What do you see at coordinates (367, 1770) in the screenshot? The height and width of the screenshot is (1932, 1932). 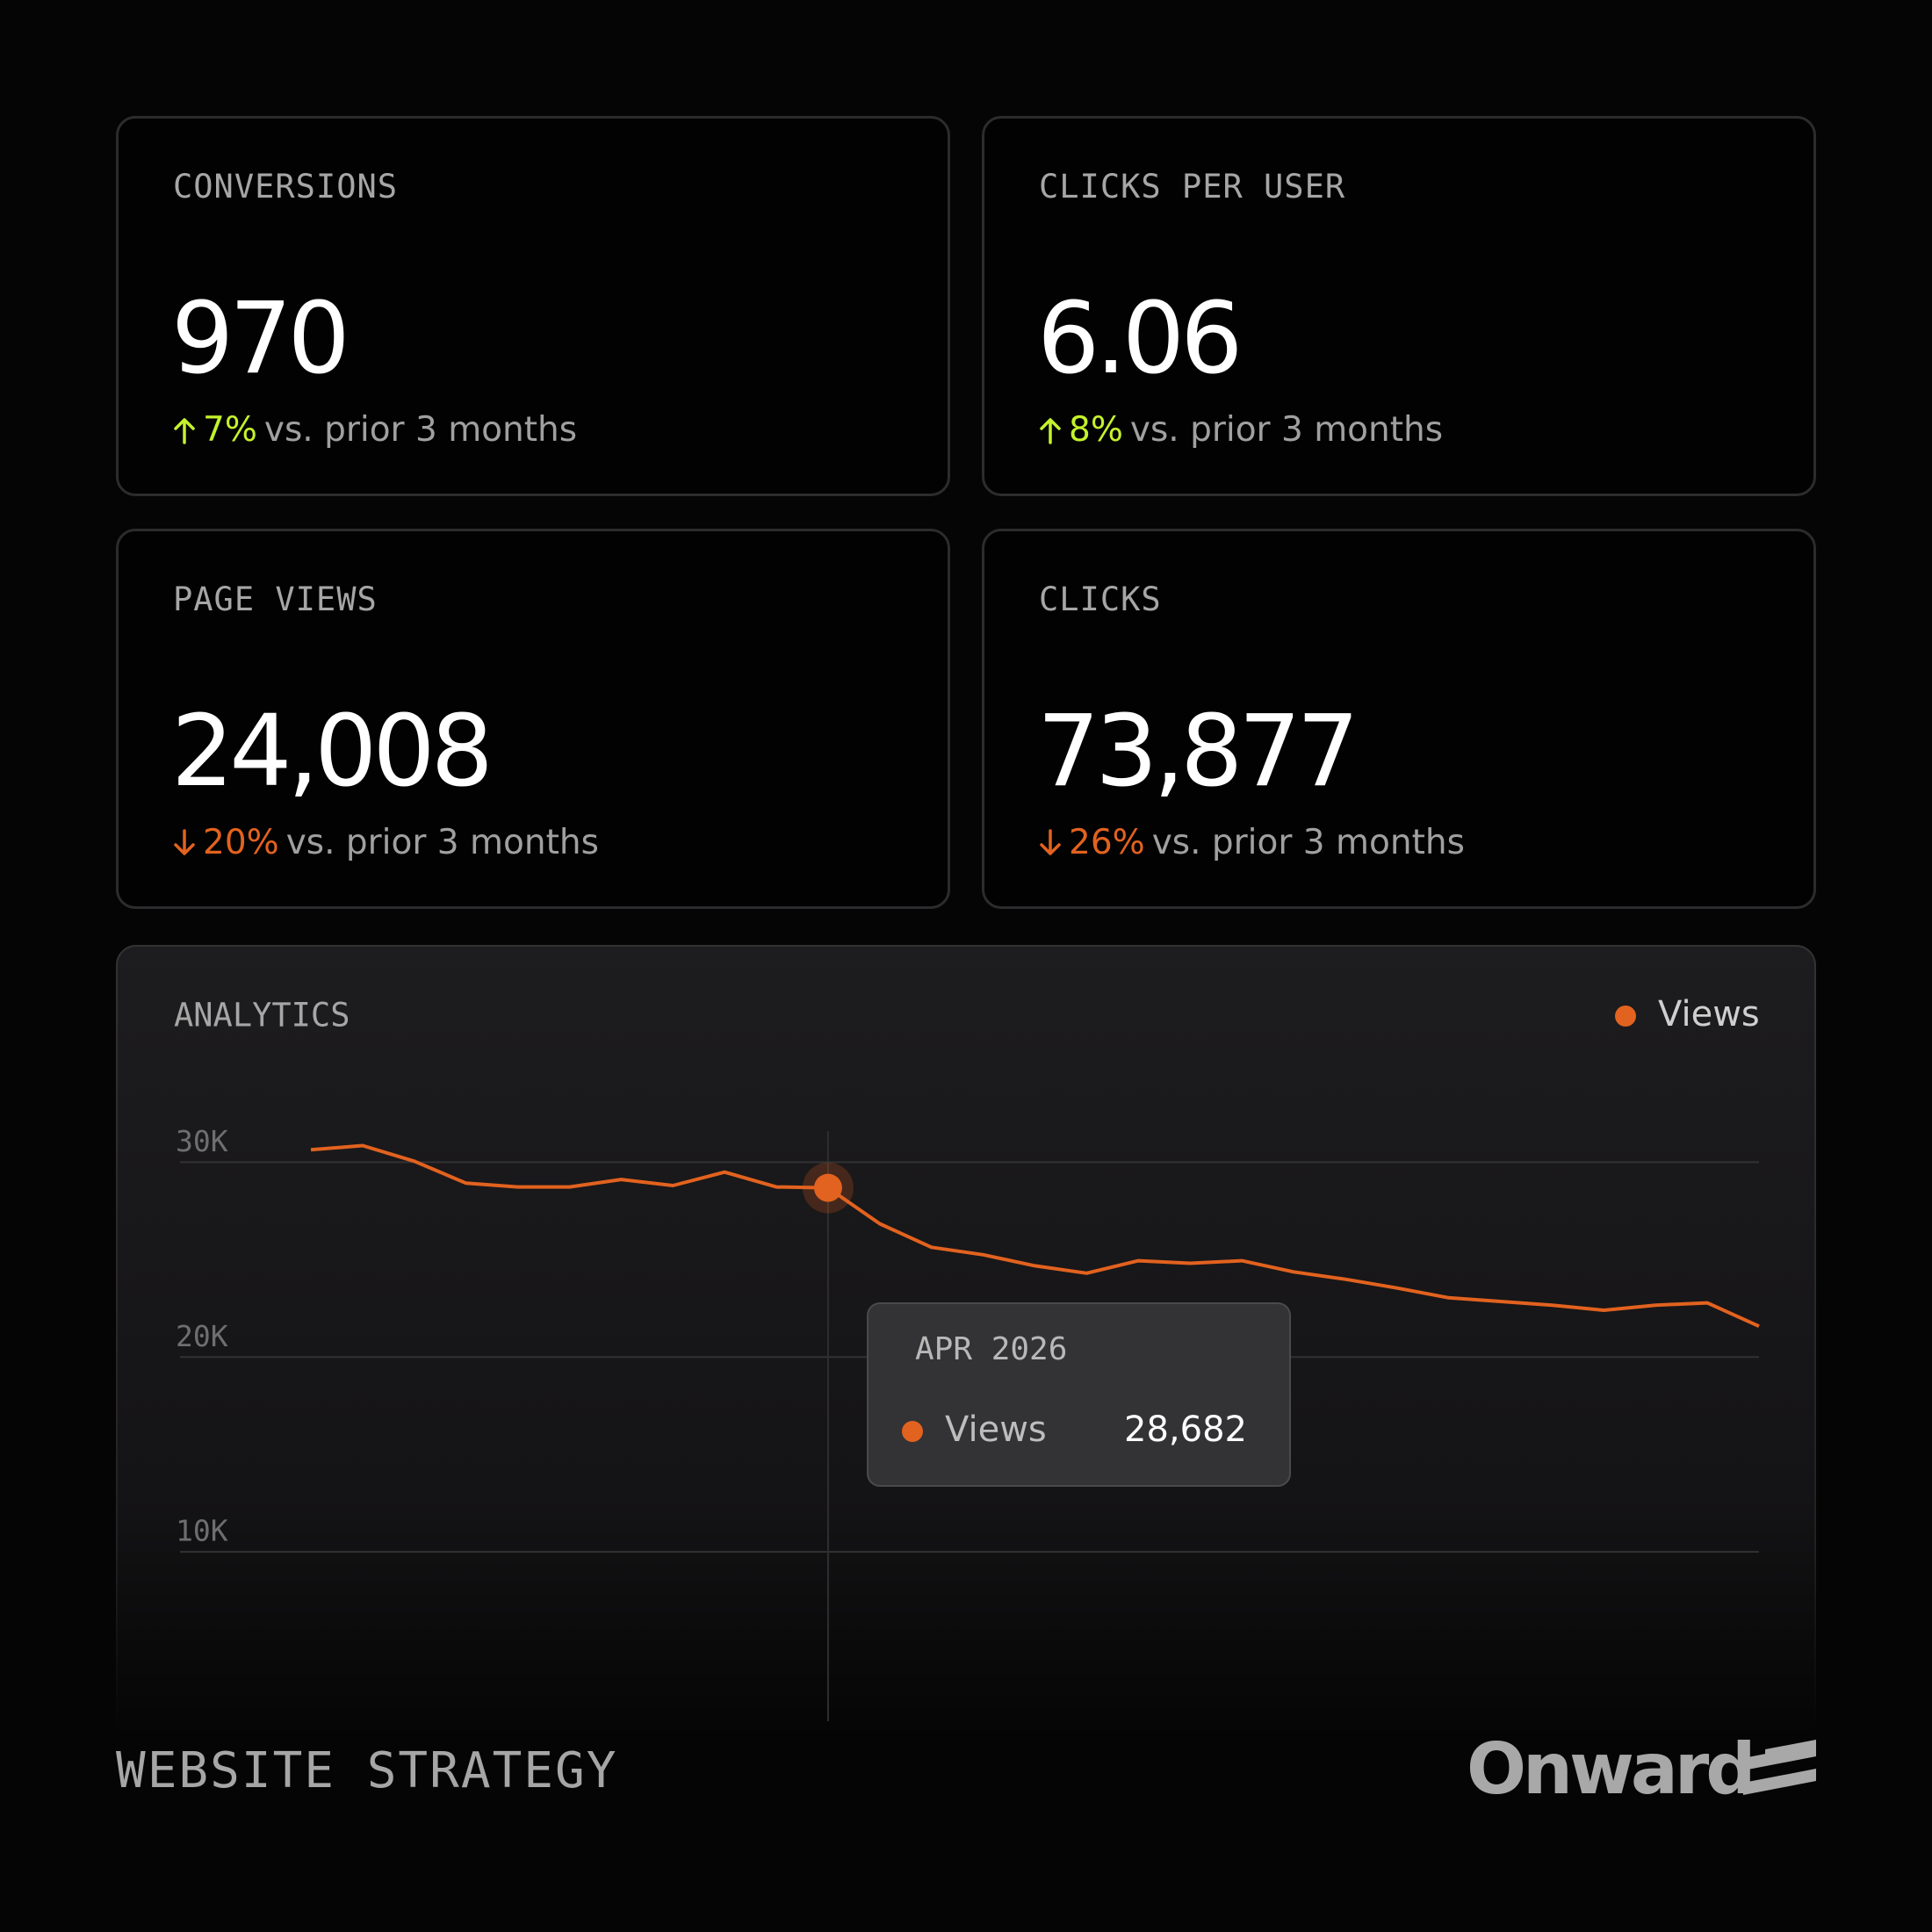 I see `footer-title: WEBSITE STRATEGY` at bounding box center [367, 1770].